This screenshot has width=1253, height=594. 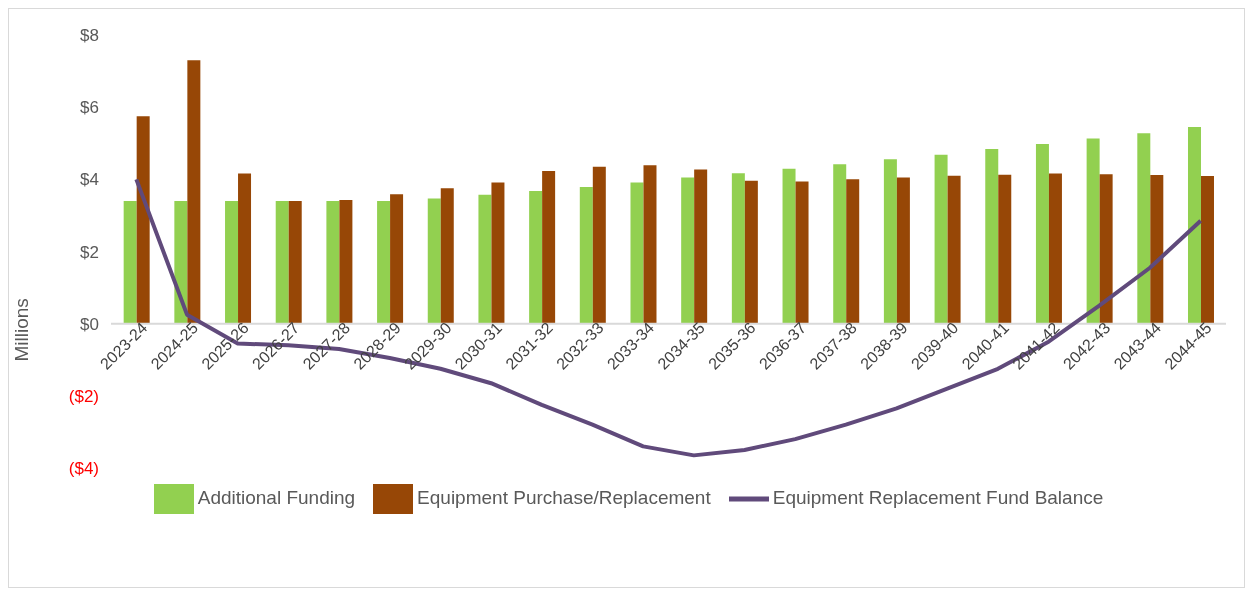 What do you see at coordinates (276, 498) in the screenshot?
I see `legend-label: Additional Funding` at bounding box center [276, 498].